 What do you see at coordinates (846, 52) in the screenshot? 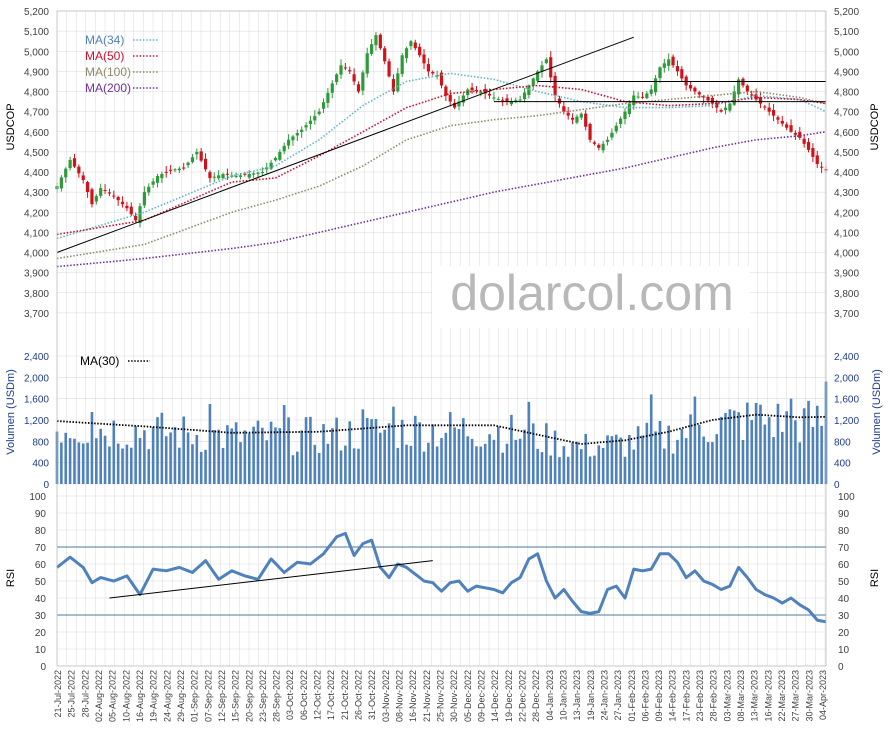
I see `price-tick-label-right: 5,000` at bounding box center [846, 52].